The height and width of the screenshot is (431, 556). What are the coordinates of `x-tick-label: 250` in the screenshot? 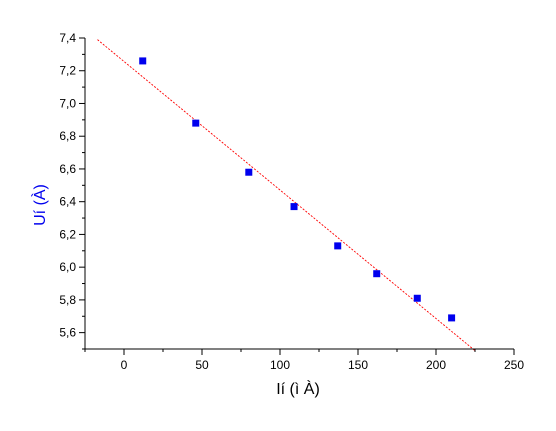 It's located at (514, 365).